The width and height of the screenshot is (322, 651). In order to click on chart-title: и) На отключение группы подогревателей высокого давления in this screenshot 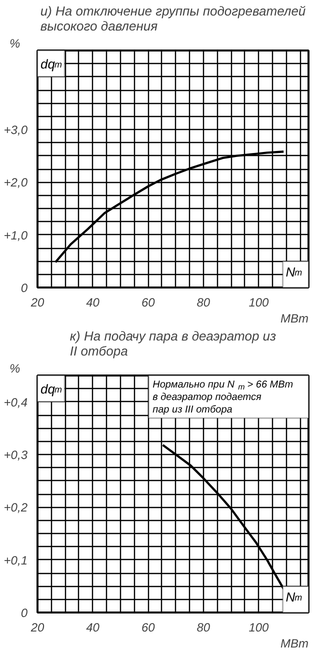, I will do `click(173, 19)`.